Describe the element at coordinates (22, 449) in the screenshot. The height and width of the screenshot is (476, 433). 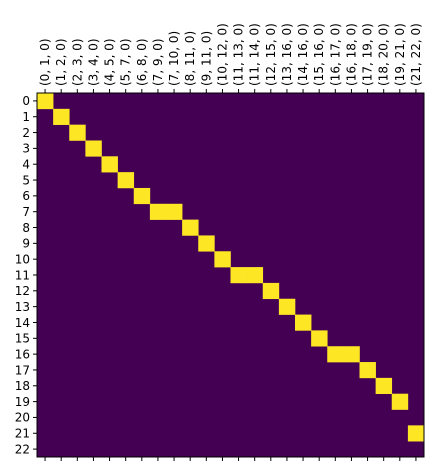
I see `y-tick-label: 22` at that location.